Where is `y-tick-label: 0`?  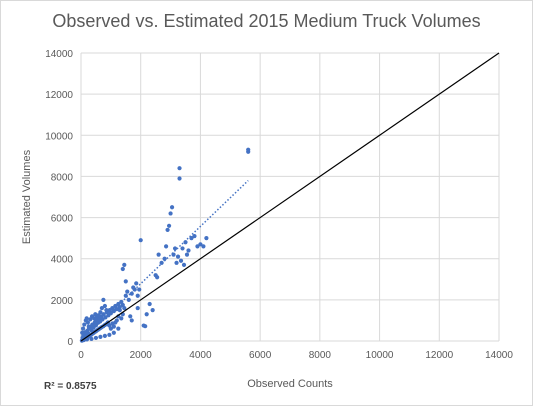
y-tick-label: 0 is located at coordinates (70, 342).